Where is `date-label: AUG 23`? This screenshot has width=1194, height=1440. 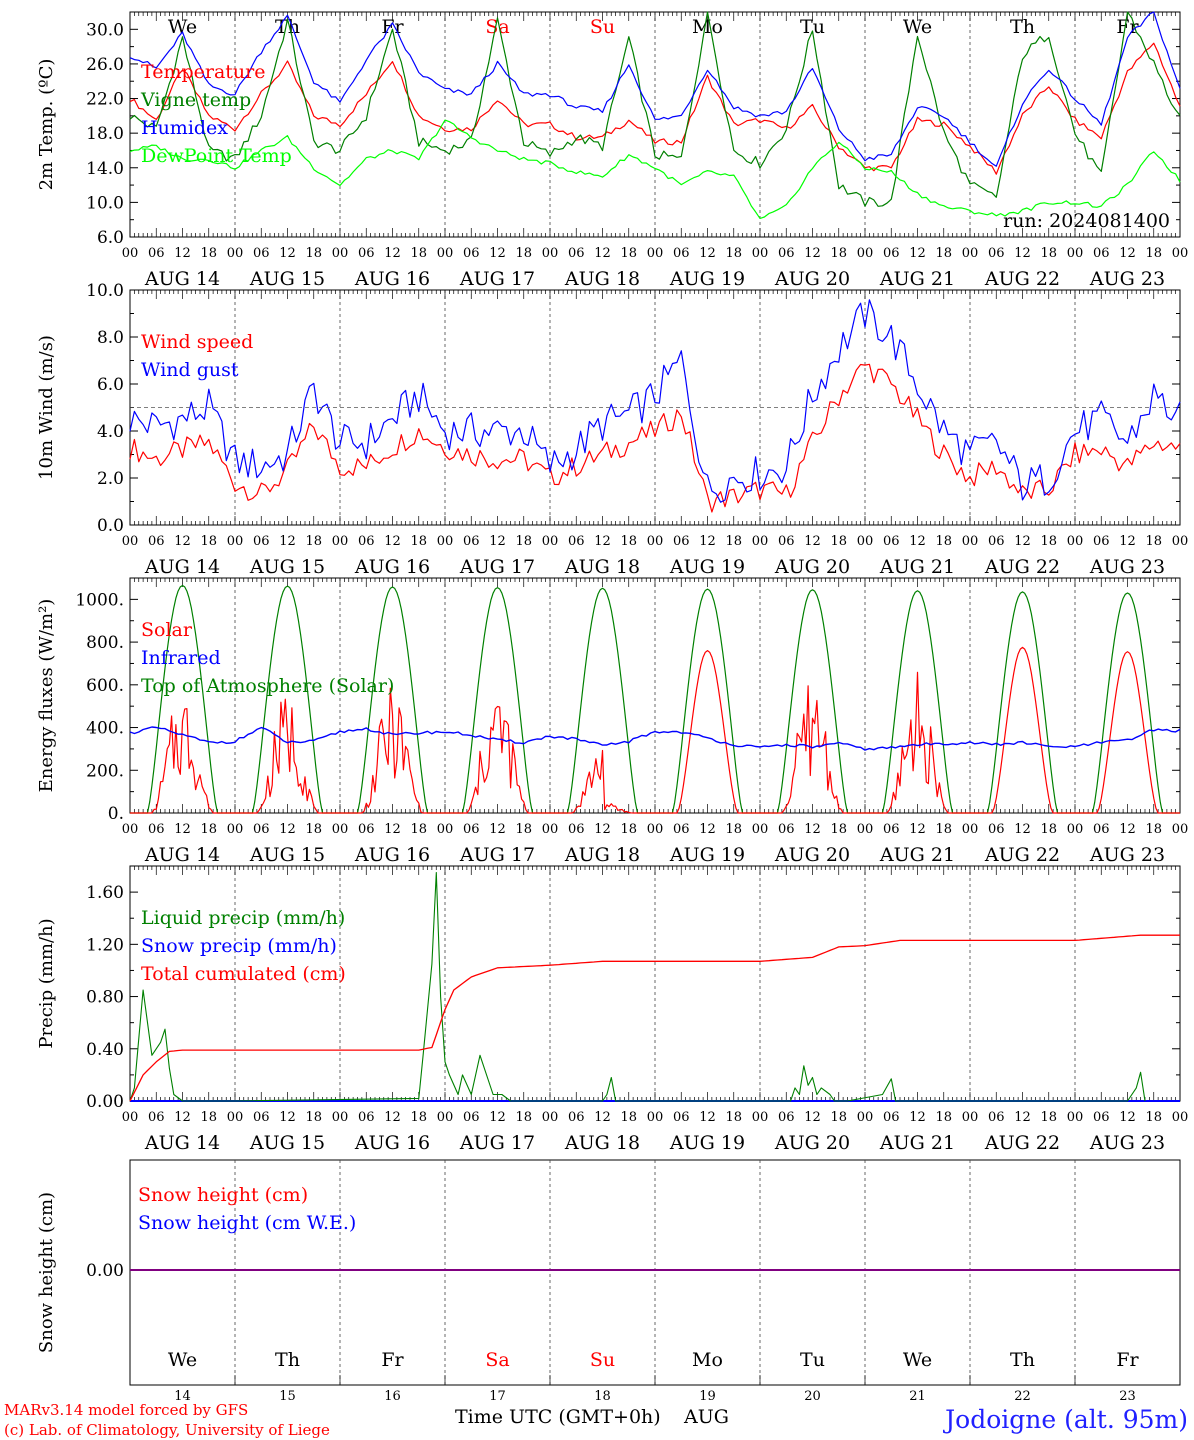 date-label: AUG 23 is located at coordinates (1127, 855).